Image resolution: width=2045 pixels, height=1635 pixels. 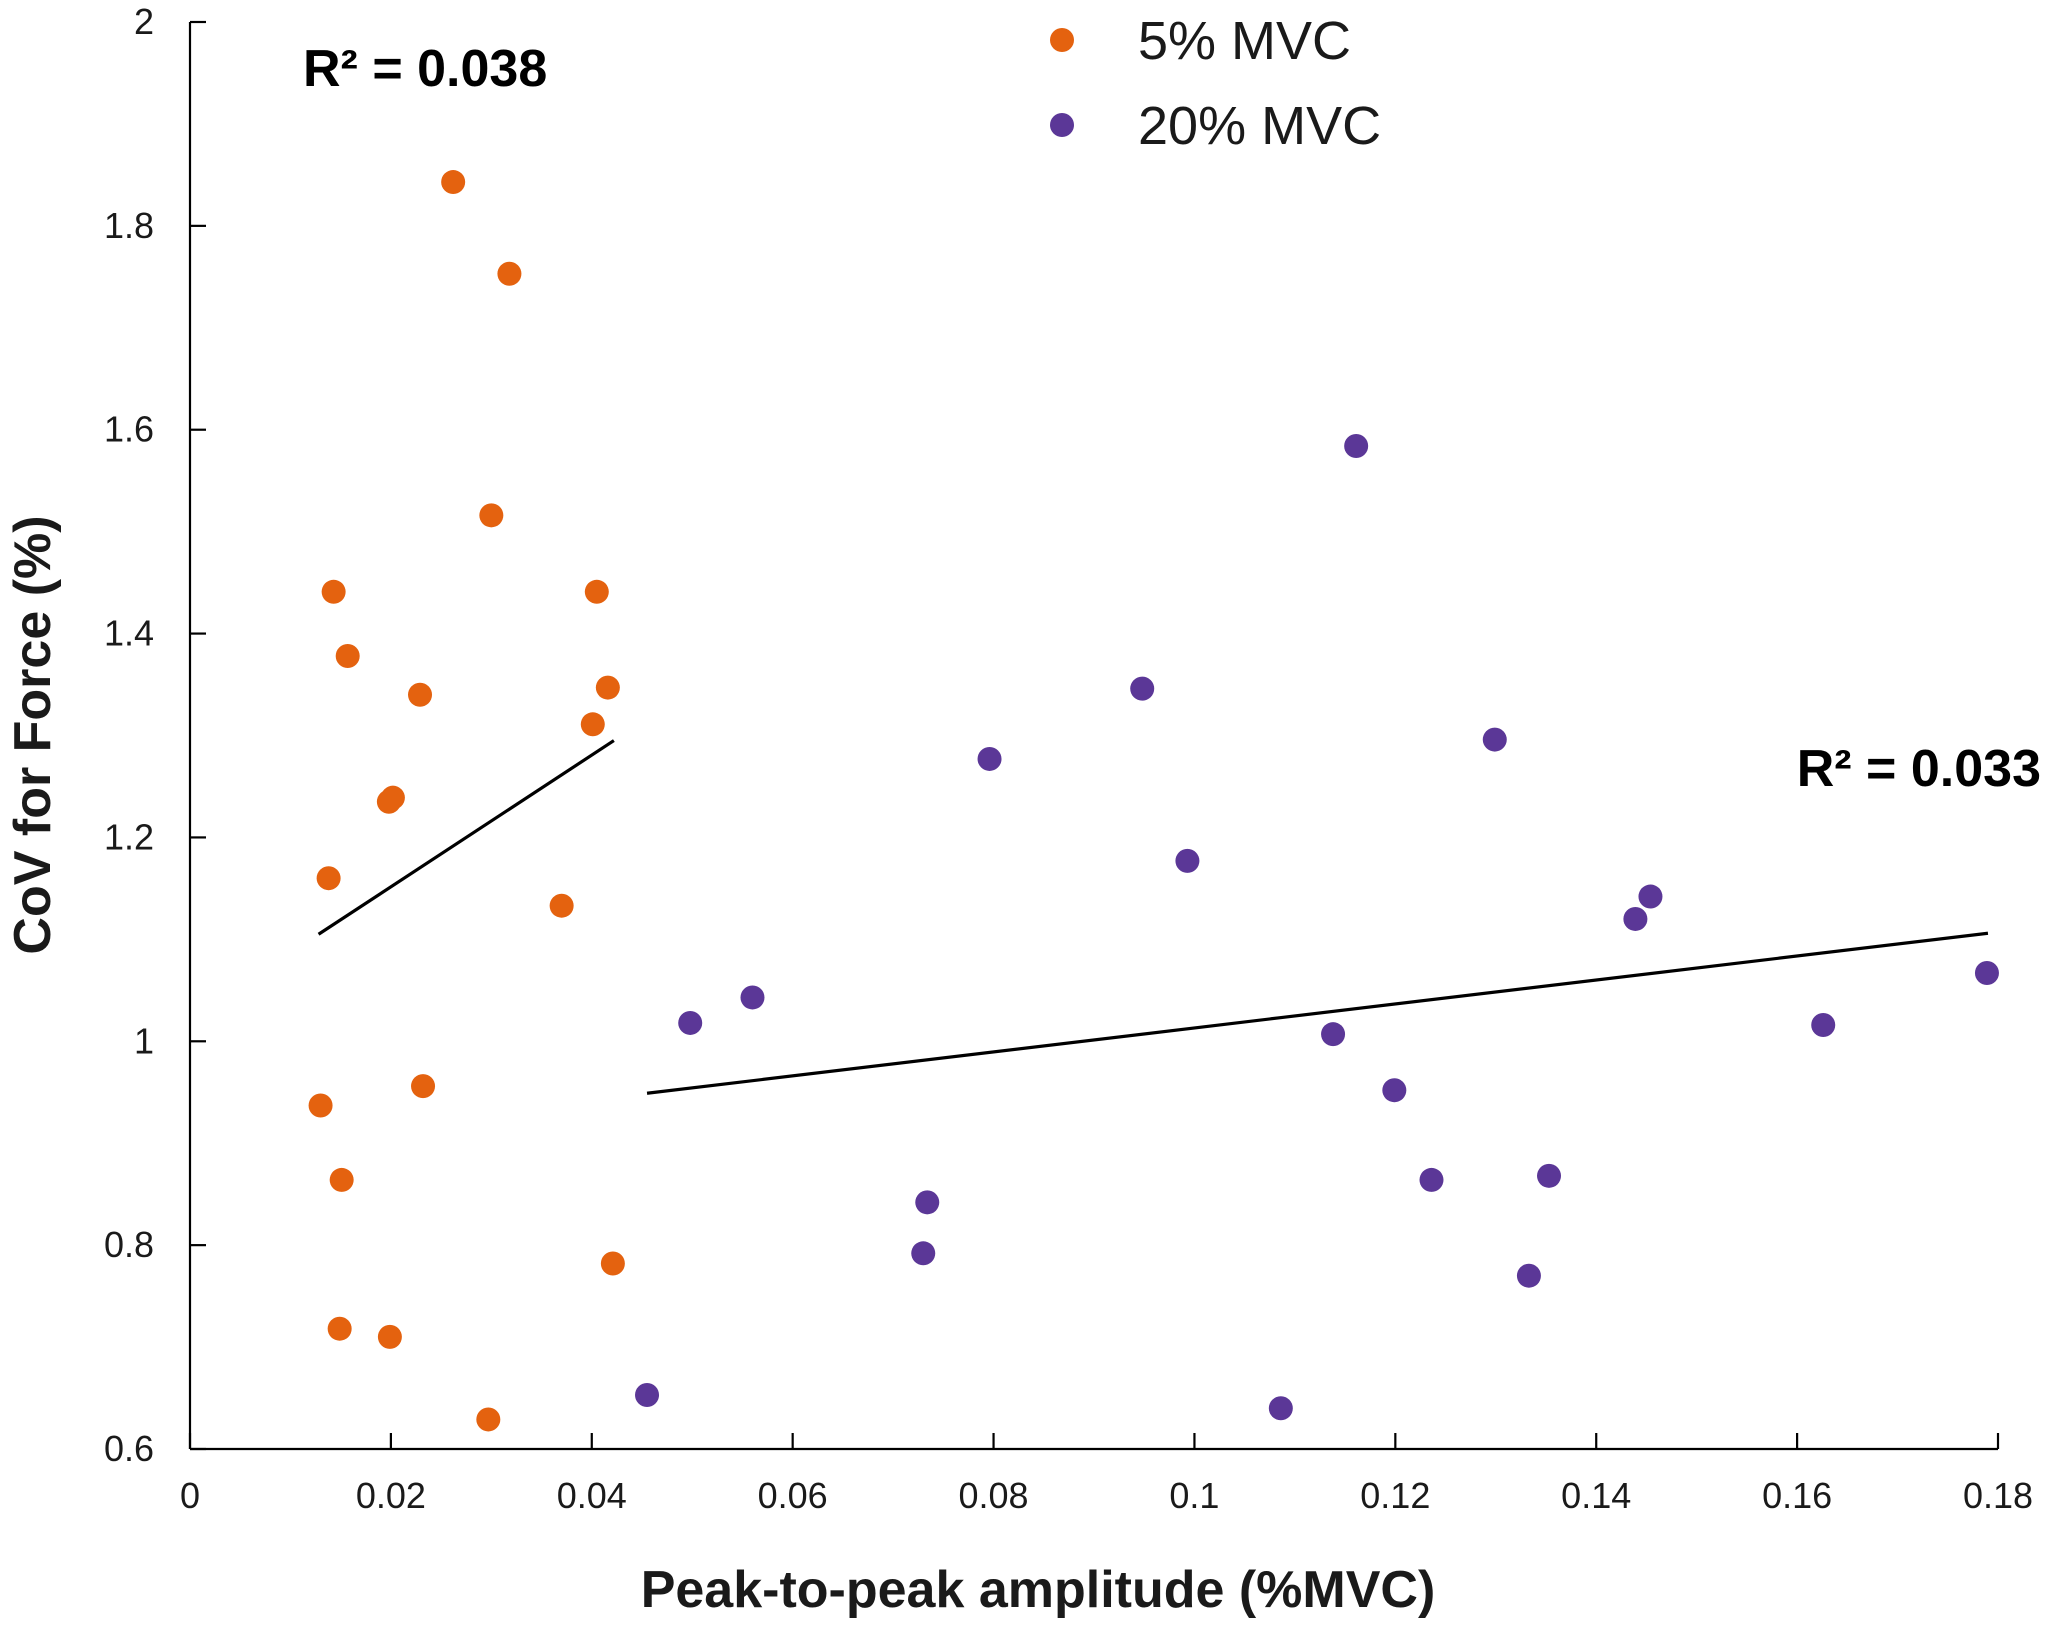 I want to click on y-tick-label: 2, so click(x=144, y=21).